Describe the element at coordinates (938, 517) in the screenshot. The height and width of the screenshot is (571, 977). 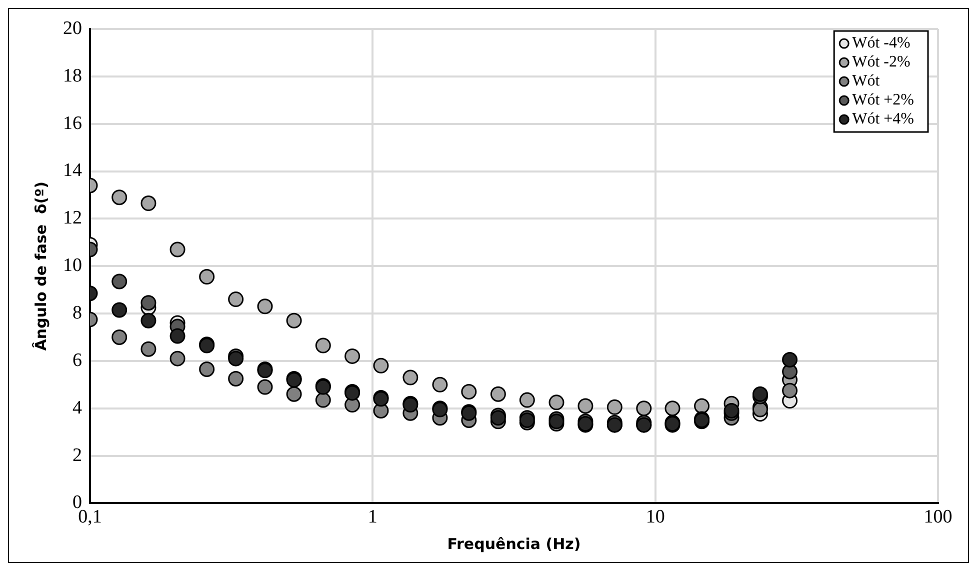
I see `x-tick-label: 100` at that location.